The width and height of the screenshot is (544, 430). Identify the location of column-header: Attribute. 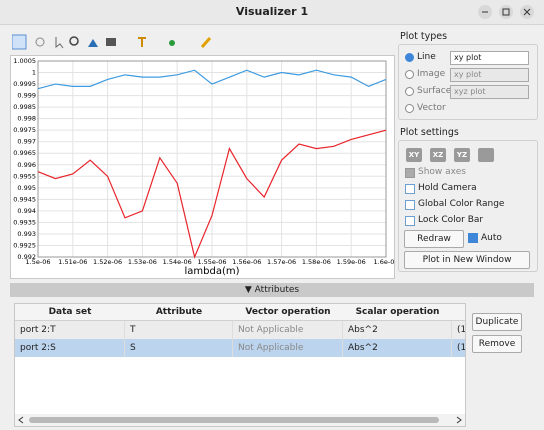
(179, 312).